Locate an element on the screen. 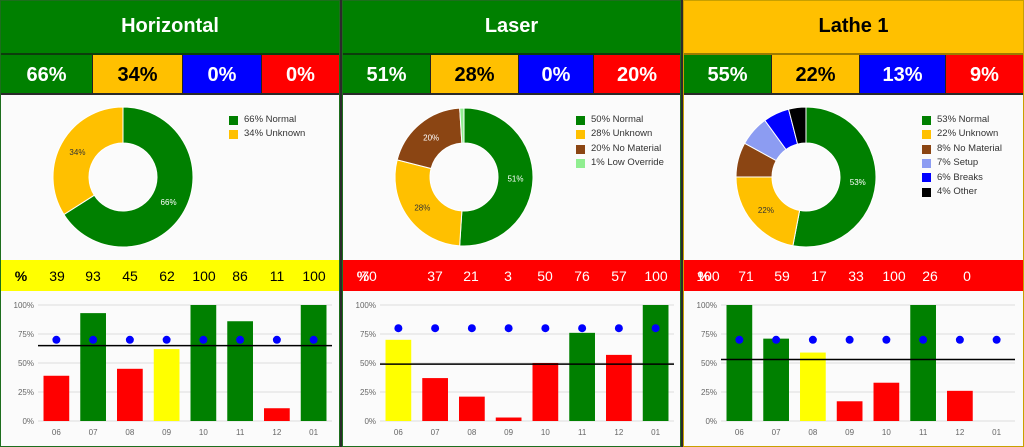 The height and width of the screenshot is (447, 1024). normal-percent: 51% is located at coordinates (387, 74).